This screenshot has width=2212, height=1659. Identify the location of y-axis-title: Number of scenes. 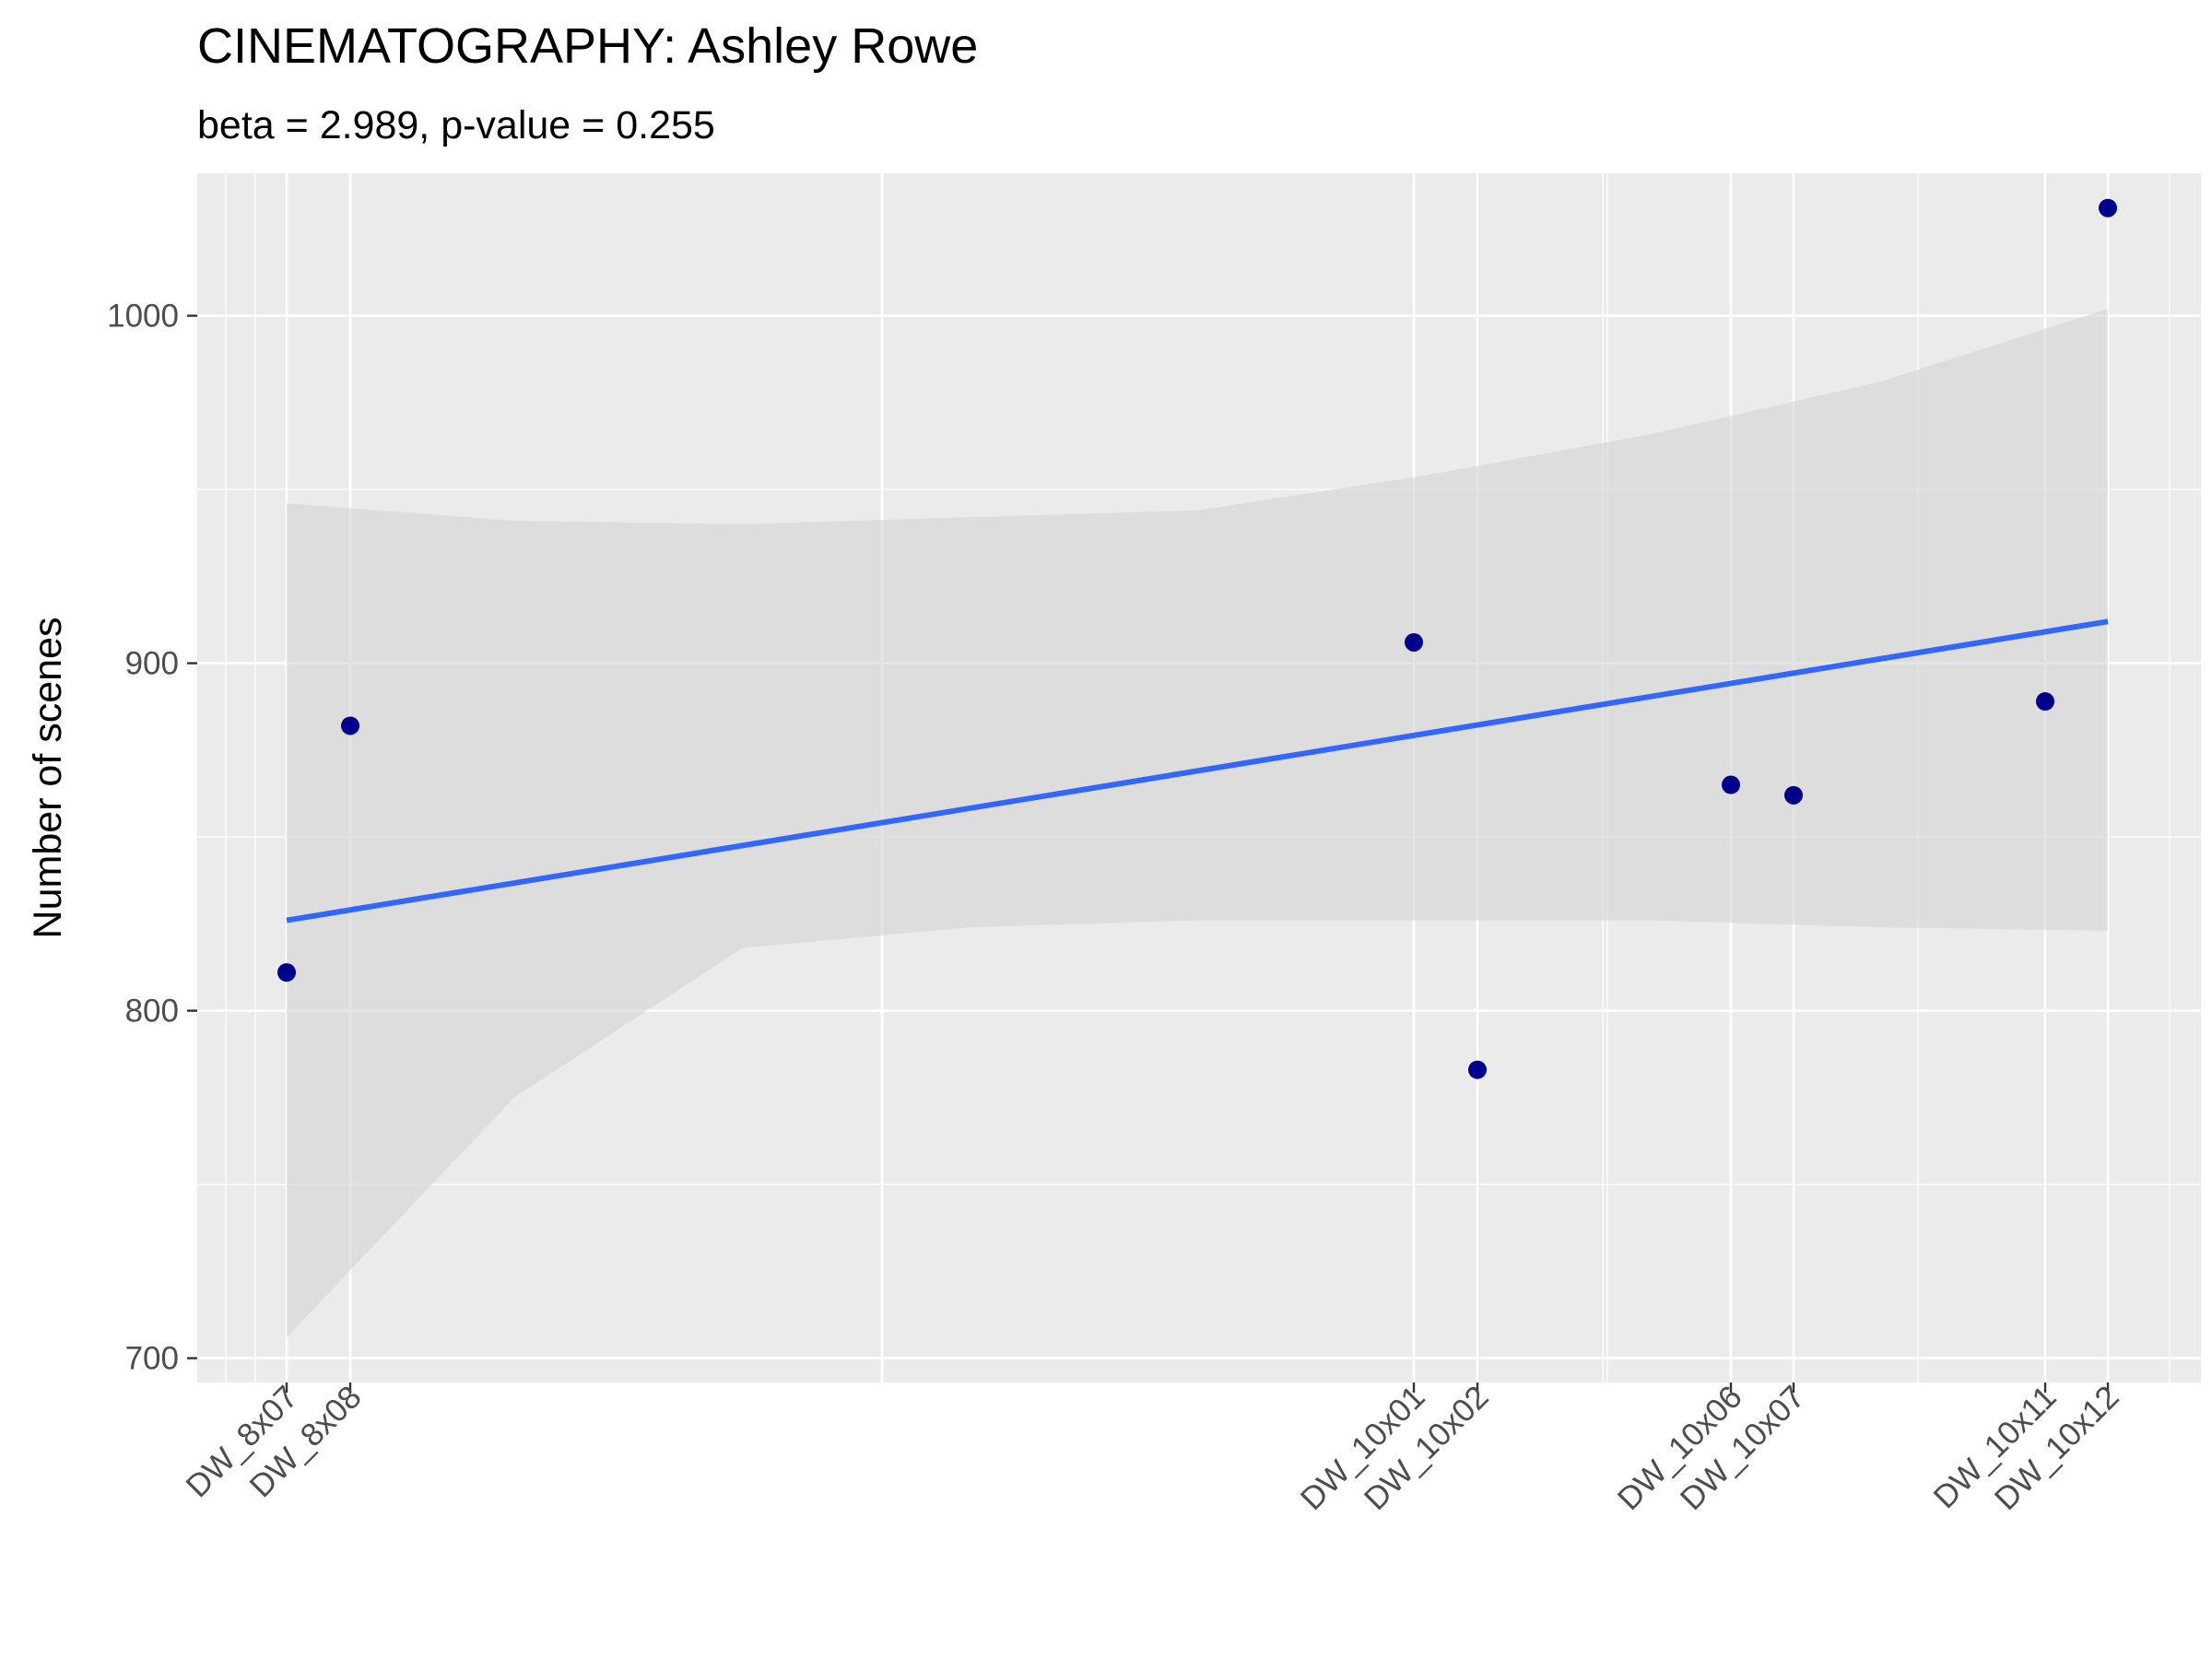
(48, 778).